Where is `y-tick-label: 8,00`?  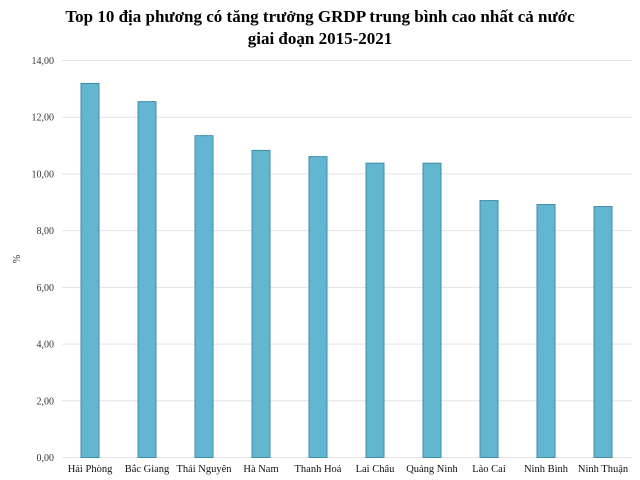
y-tick-label: 8,00 is located at coordinates (46, 231).